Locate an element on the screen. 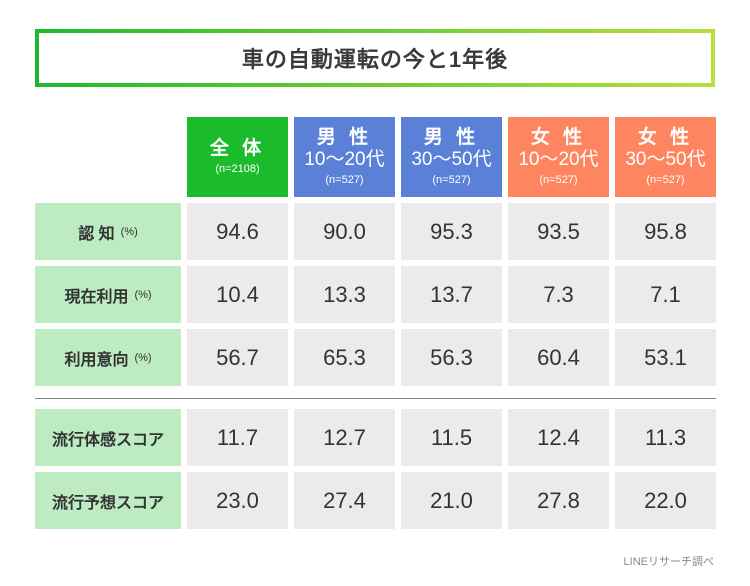  table-cell: 22.0 is located at coordinates (665, 500).